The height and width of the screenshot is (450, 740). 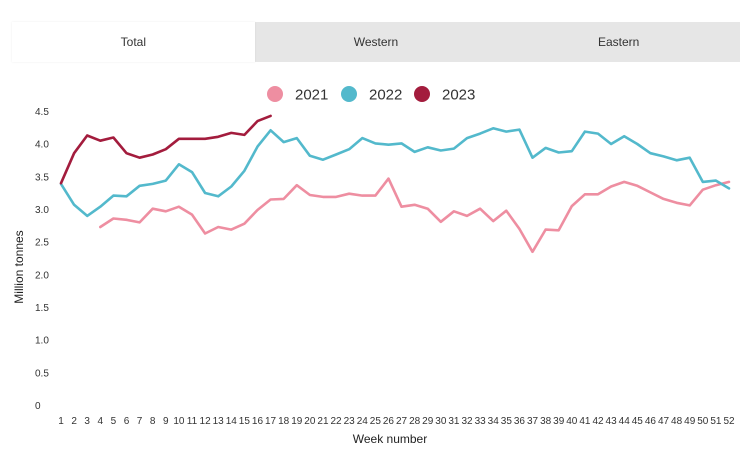 I want to click on x-tick-label: 14, so click(x=232, y=421).